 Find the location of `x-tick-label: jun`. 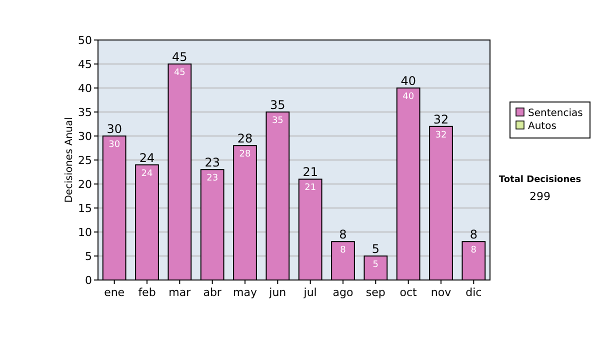

x-tick-label: jun is located at coordinates (277, 292).